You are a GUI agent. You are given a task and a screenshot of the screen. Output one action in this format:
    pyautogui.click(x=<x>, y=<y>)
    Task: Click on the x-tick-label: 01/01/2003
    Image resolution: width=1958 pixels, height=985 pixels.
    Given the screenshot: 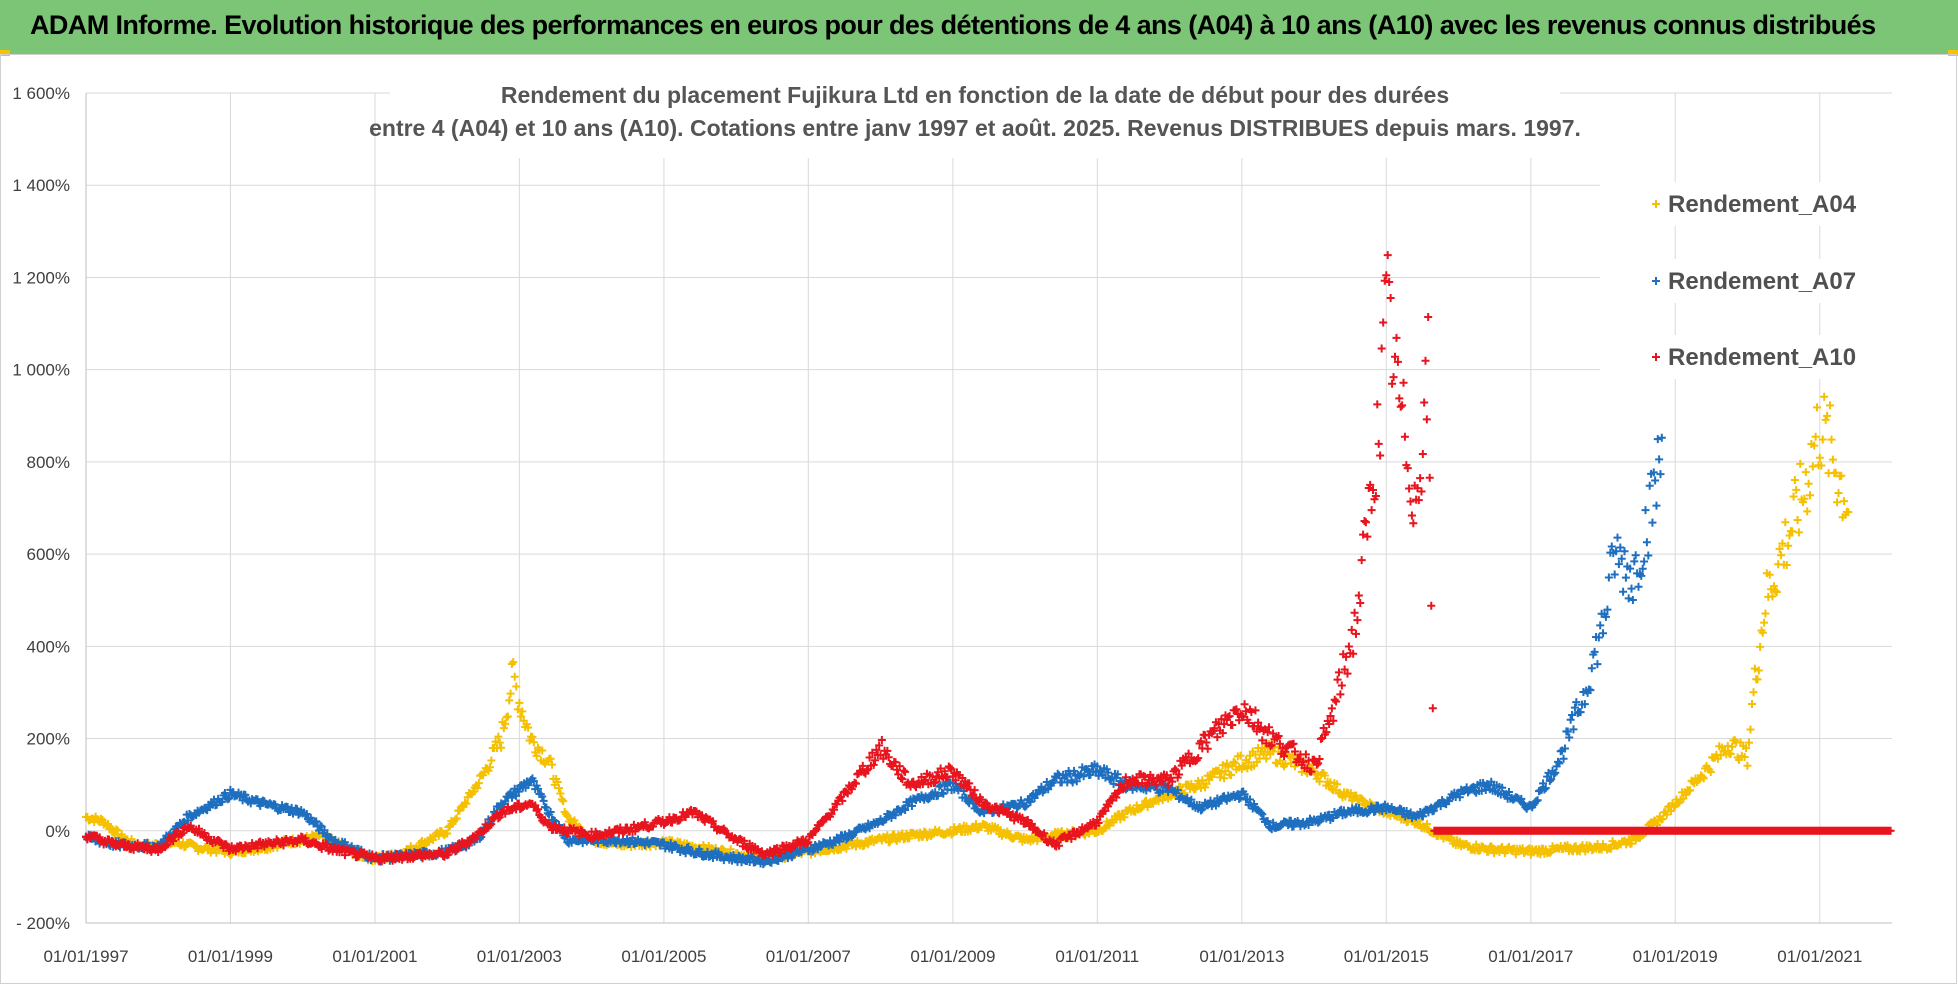 What is the action you would take?
    pyautogui.click(x=519, y=956)
    